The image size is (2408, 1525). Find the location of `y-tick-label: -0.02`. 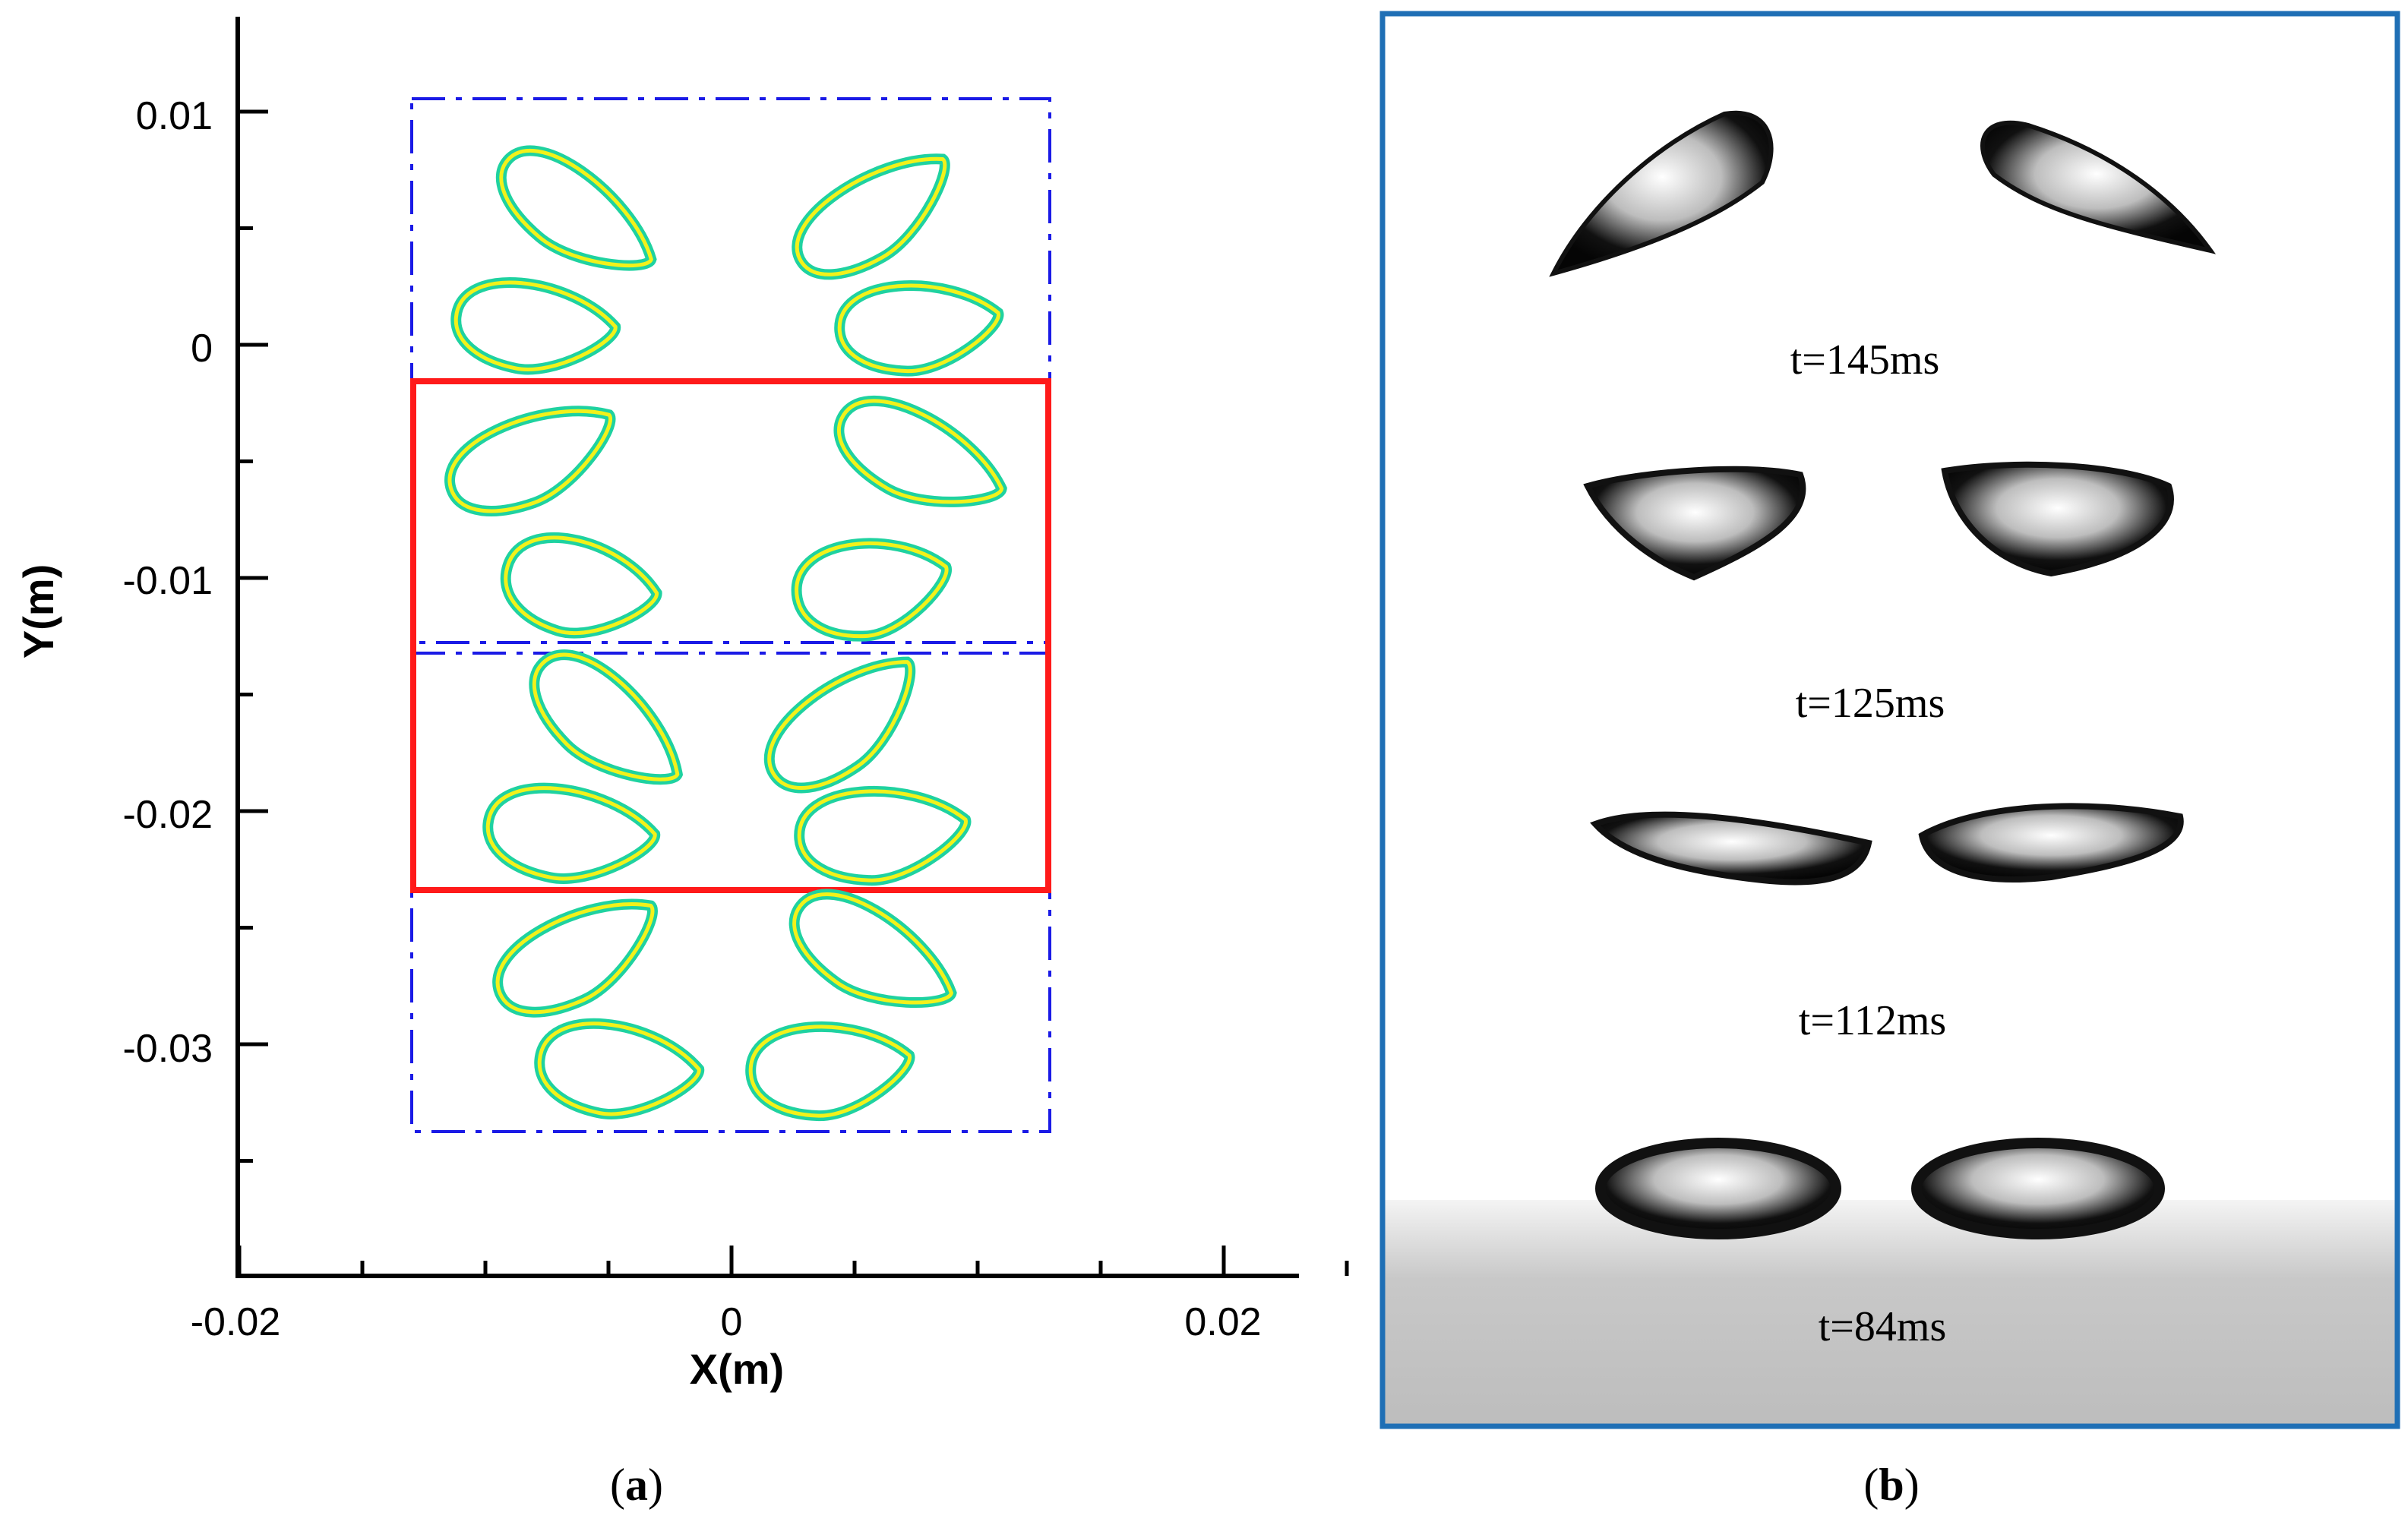

y-tick-label: -0.02 is located at coordinates (167, 815).